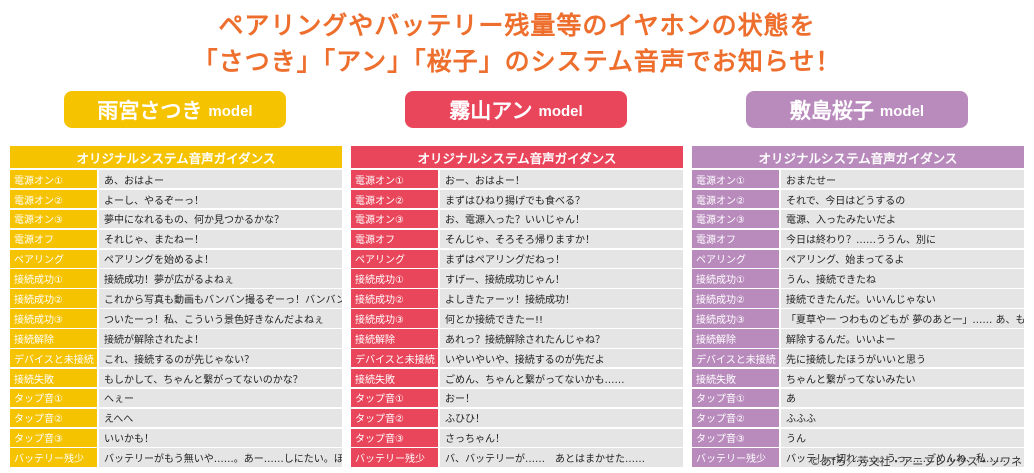 The image size is (1034, 473). I want to click on table-row: 電源オン② それで、今日はどうするの, so click(858, 199).